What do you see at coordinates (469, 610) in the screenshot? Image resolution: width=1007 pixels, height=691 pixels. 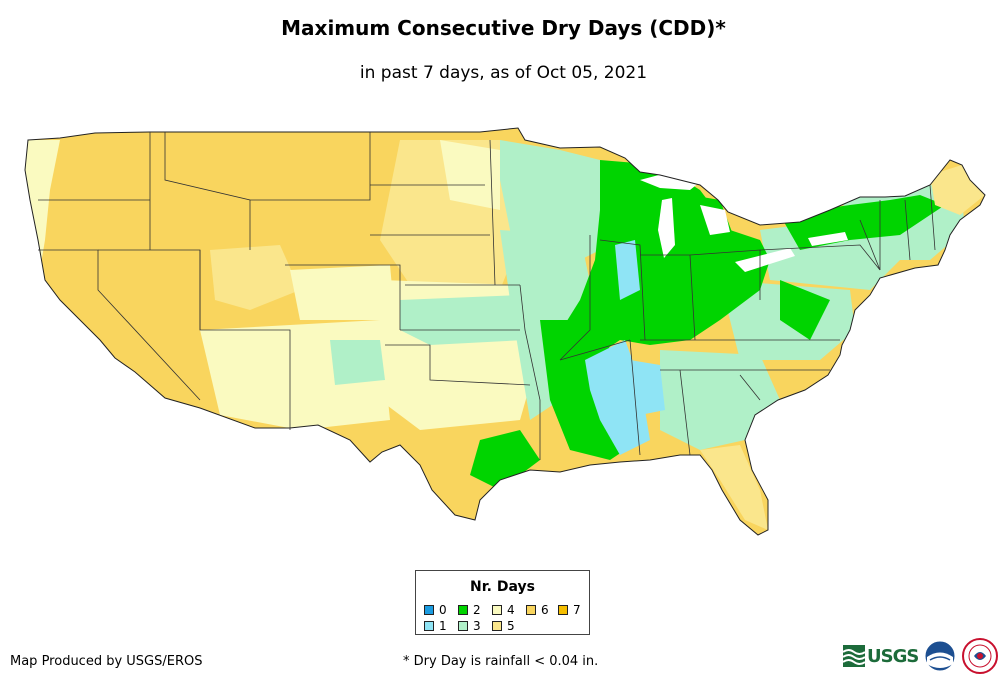 I see `legend-item-2: 2` at bounding box center [469, 610].